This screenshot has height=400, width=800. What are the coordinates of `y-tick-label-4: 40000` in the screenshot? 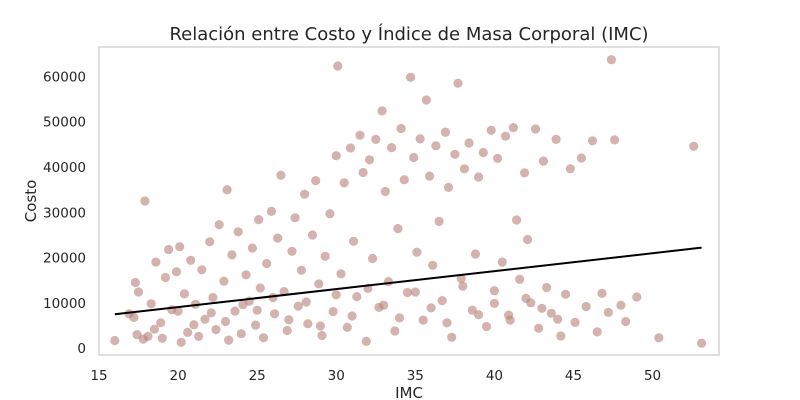 It's located at (64, 168).